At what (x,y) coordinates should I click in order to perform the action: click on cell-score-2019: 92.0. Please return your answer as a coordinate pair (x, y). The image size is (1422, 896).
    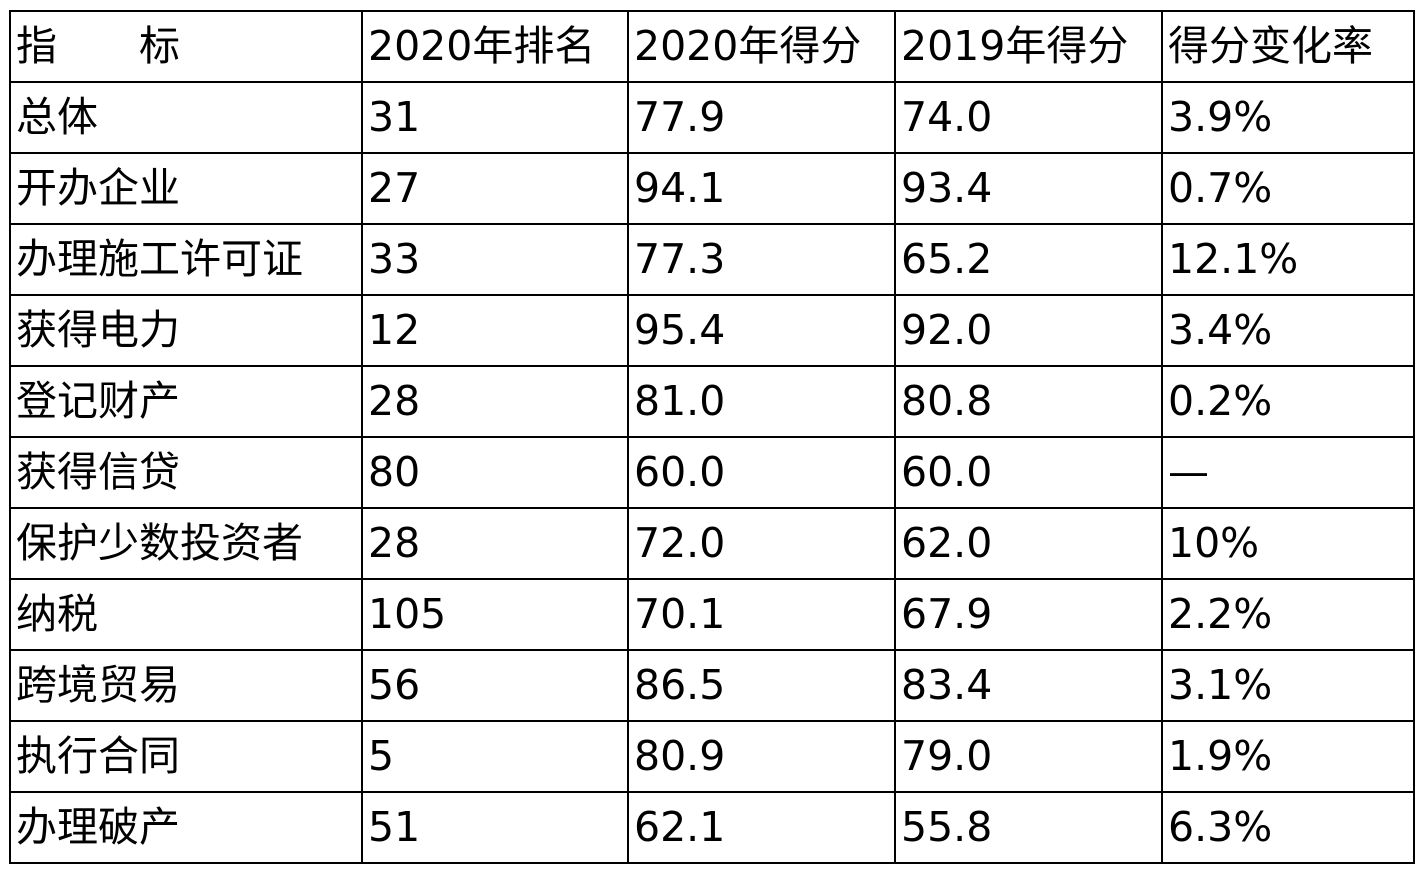
    Looking at the image, I should click on (1028, 330).